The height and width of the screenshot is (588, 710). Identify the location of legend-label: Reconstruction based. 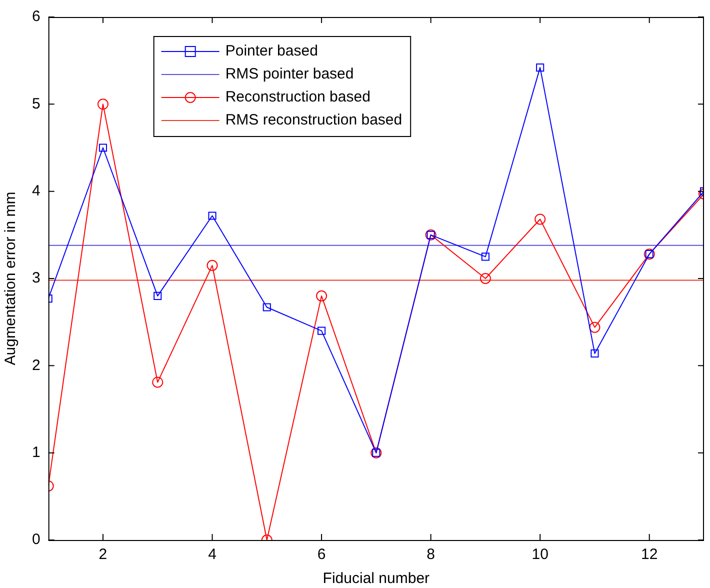
(297, 97).